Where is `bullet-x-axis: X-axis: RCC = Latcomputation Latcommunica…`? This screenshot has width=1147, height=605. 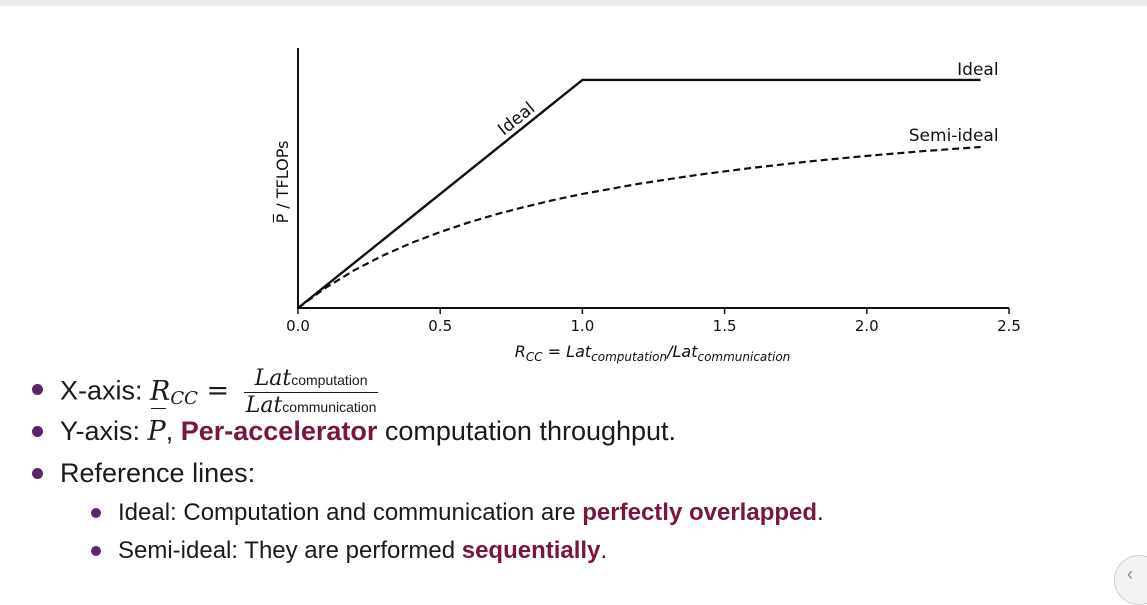
bullet-x-axis: X-axis: RCC = Latcomputation Latcommunica… is located at coordinates (568, 392).